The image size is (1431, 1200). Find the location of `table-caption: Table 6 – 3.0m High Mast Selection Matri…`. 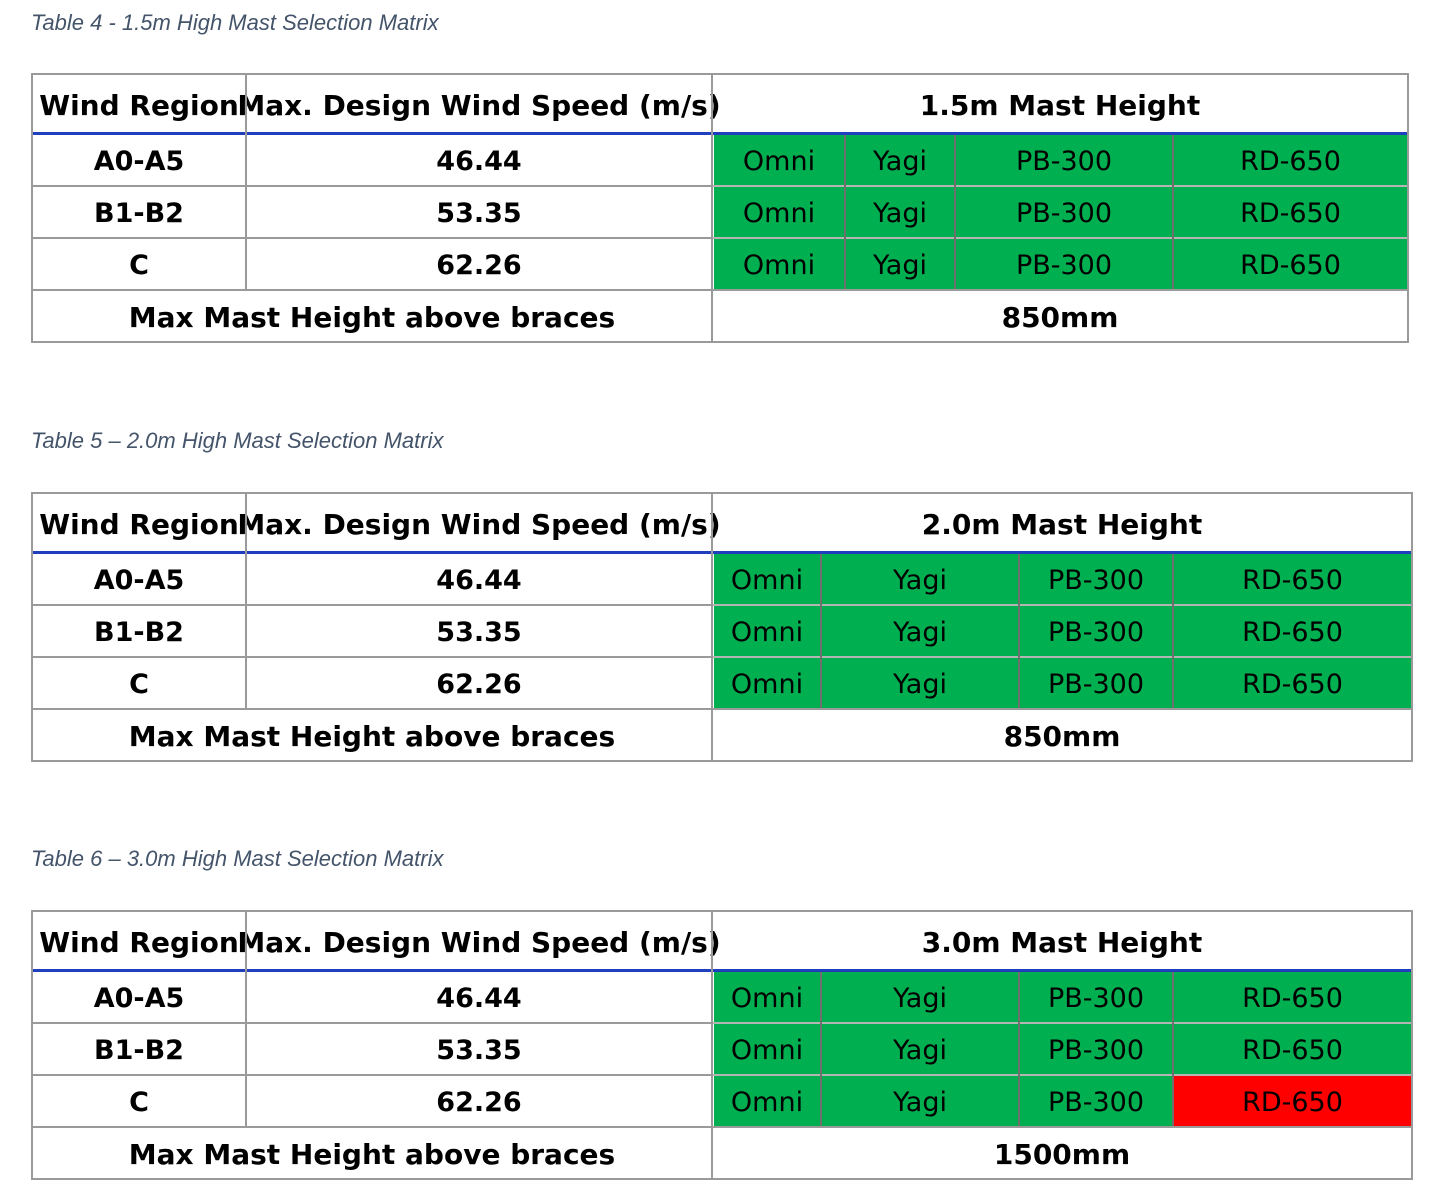

table-caption: Table 6 – 3.0m High Mast Selection Matri… is located at coordinates (237, 858).